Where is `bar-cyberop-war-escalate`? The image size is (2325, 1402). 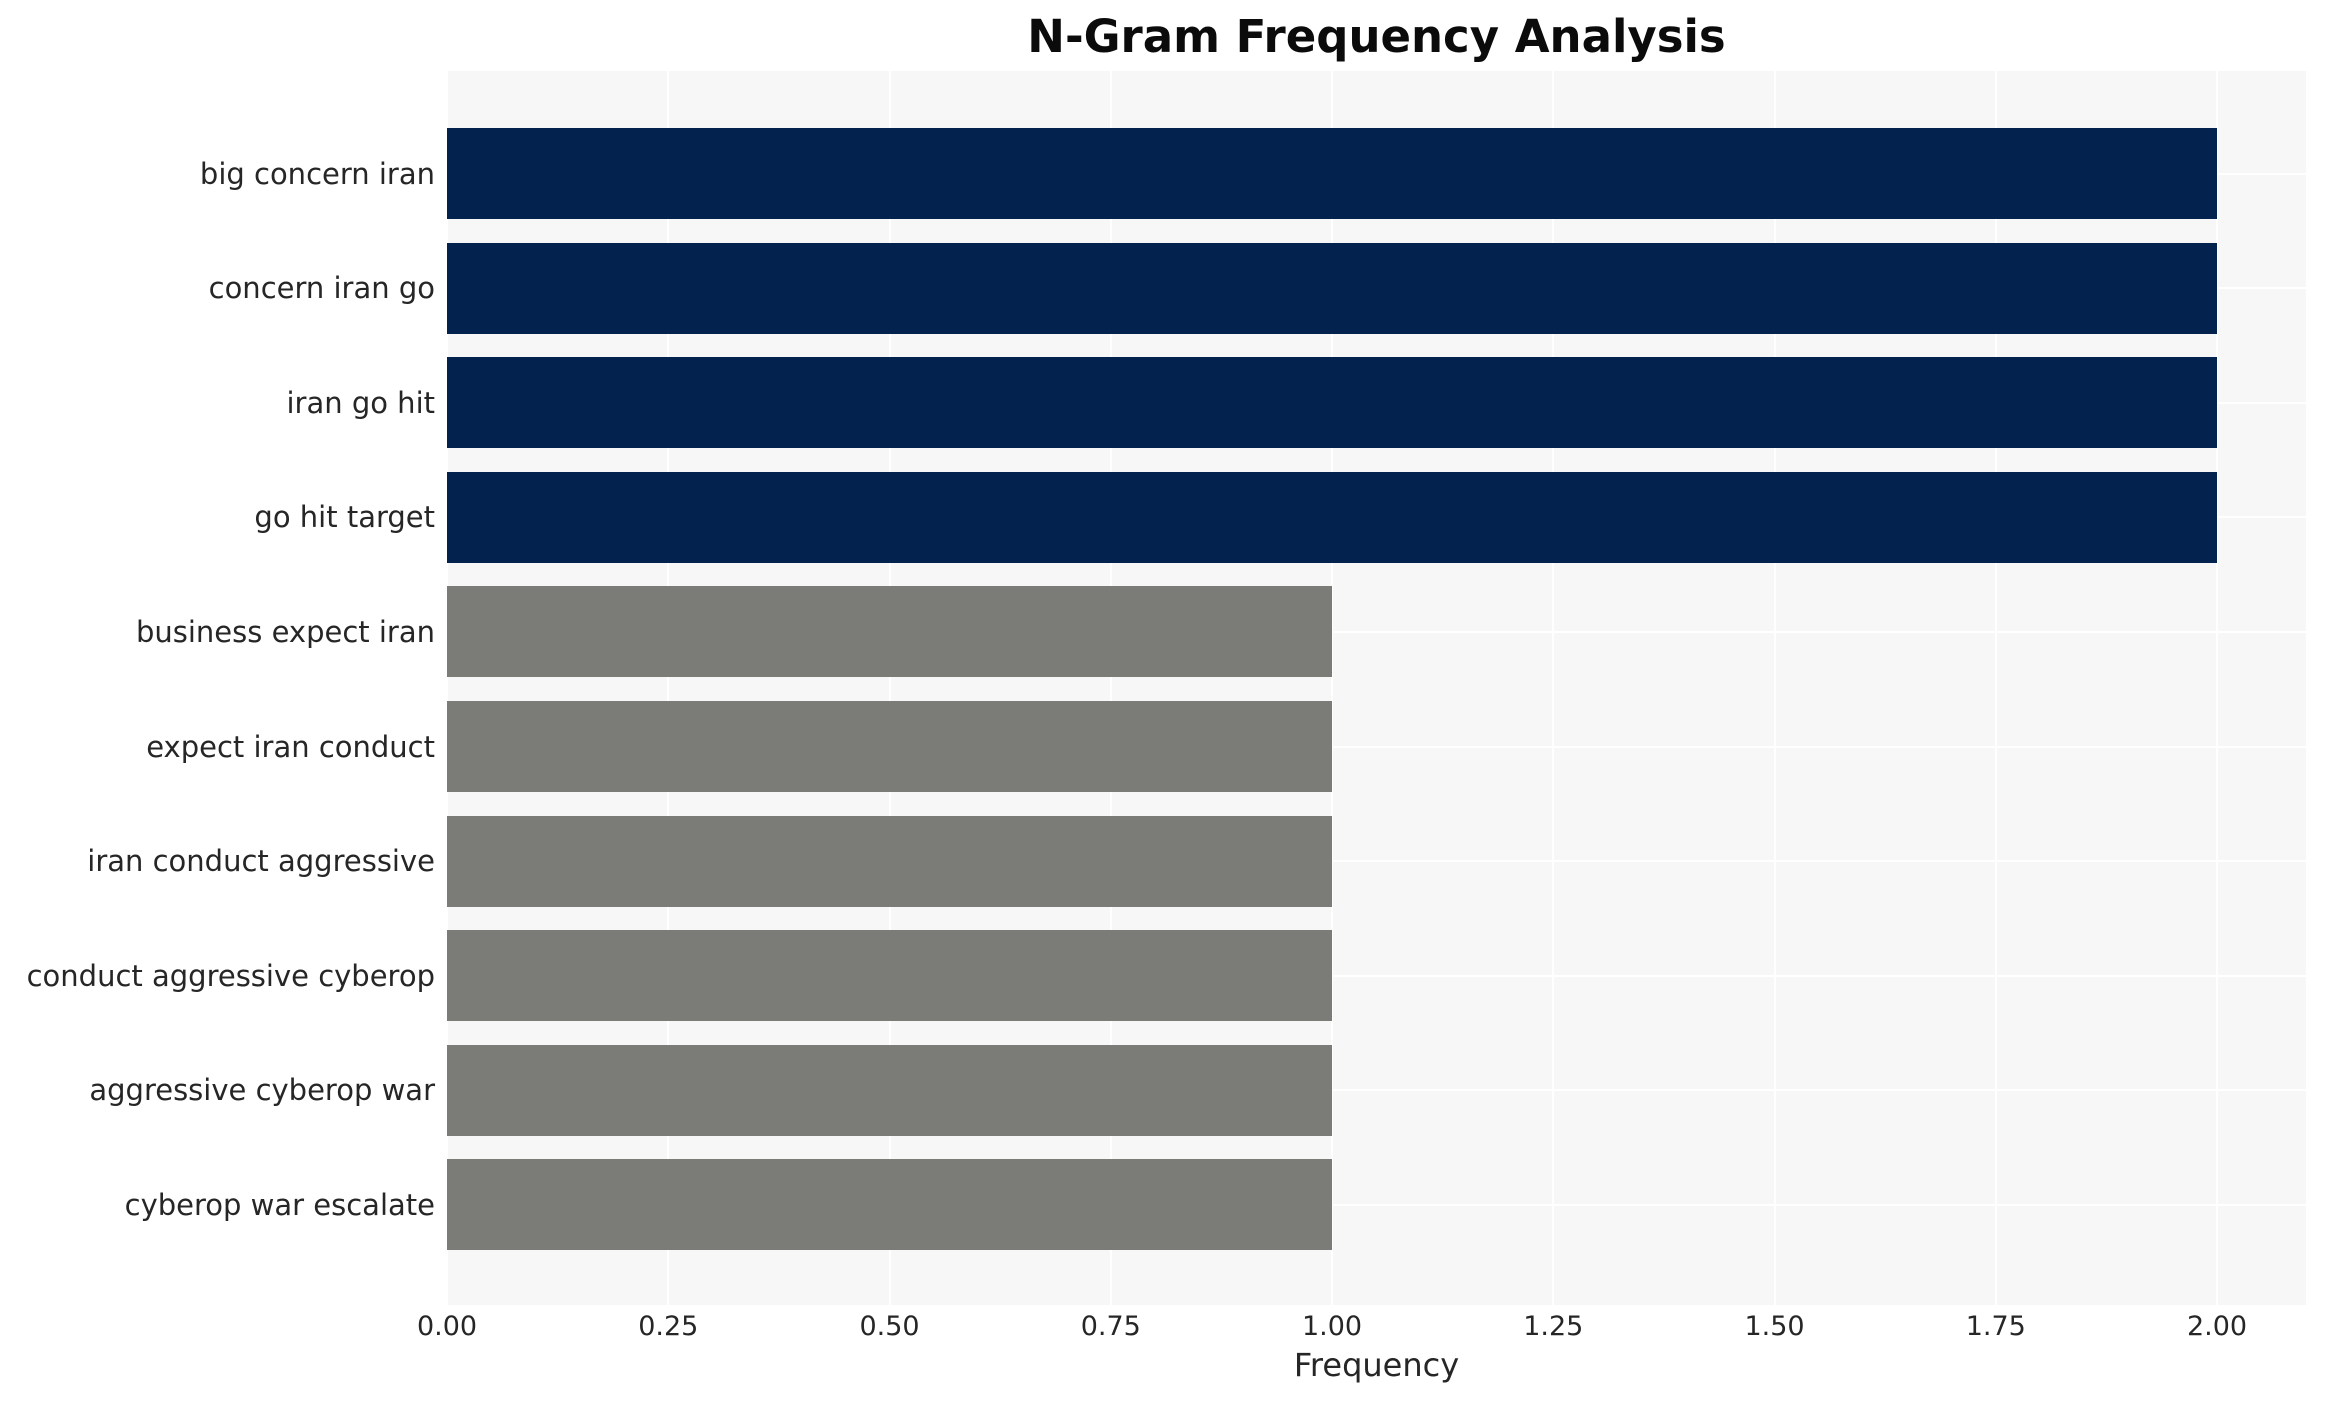 bar-cyberop-war-escalate is located at coordinates (889, 1205).